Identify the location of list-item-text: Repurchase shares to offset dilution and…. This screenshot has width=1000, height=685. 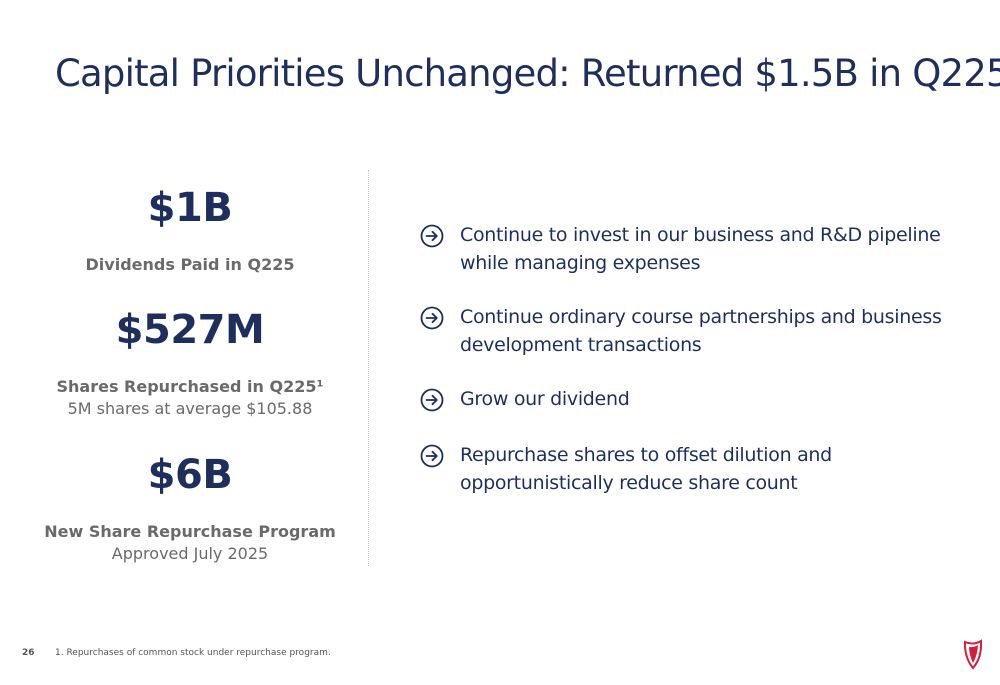
(646, 469).